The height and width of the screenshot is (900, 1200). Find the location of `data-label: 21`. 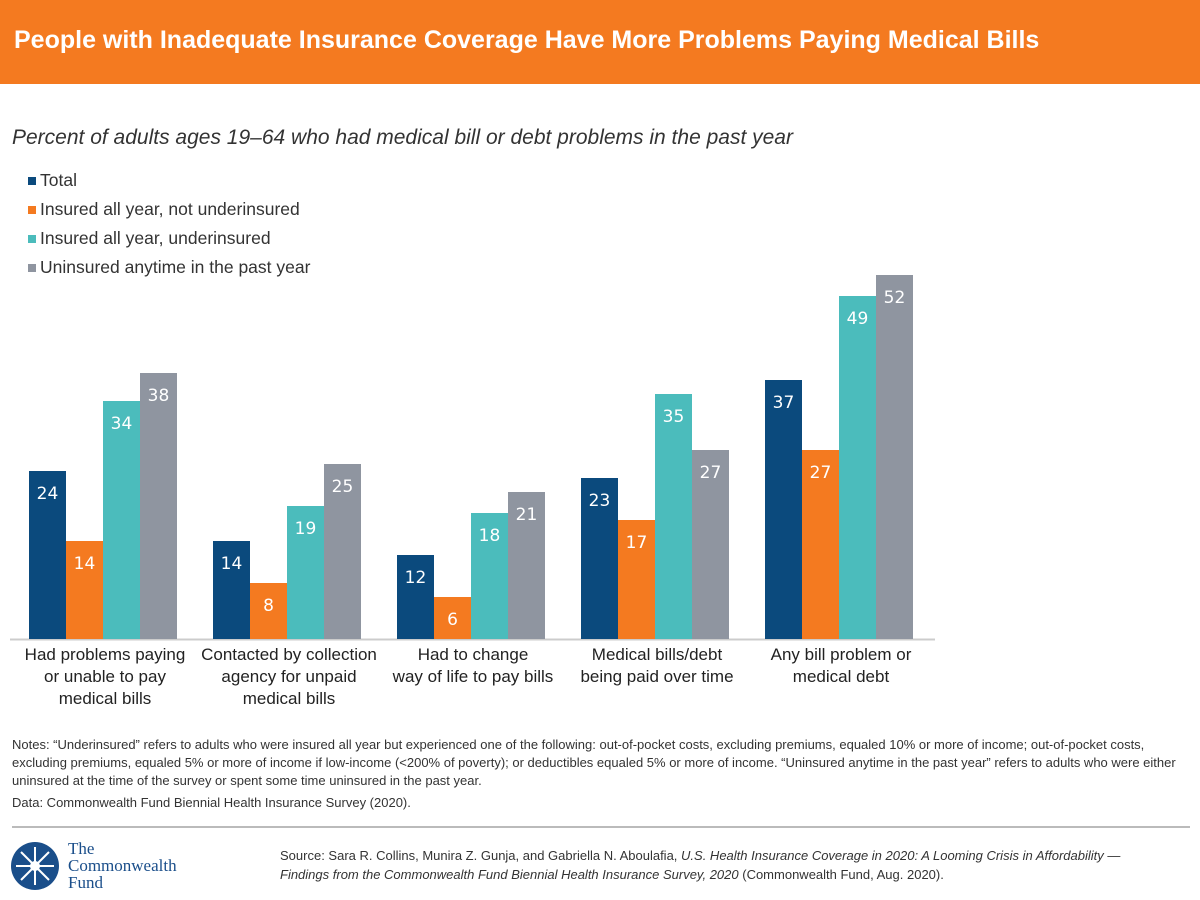

data-label: 21 is located at coordinates (527, 515).